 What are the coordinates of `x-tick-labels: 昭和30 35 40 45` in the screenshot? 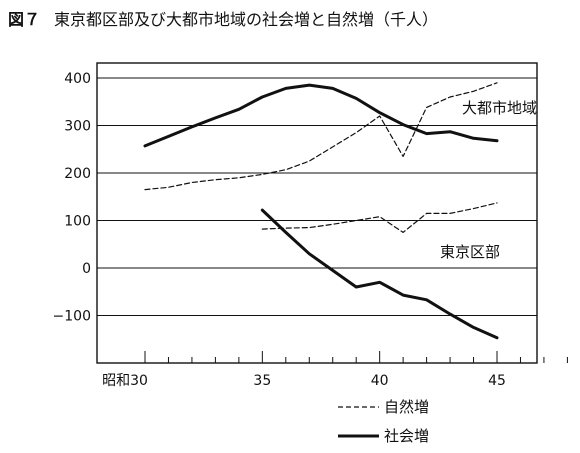 It's located at (304, 381).